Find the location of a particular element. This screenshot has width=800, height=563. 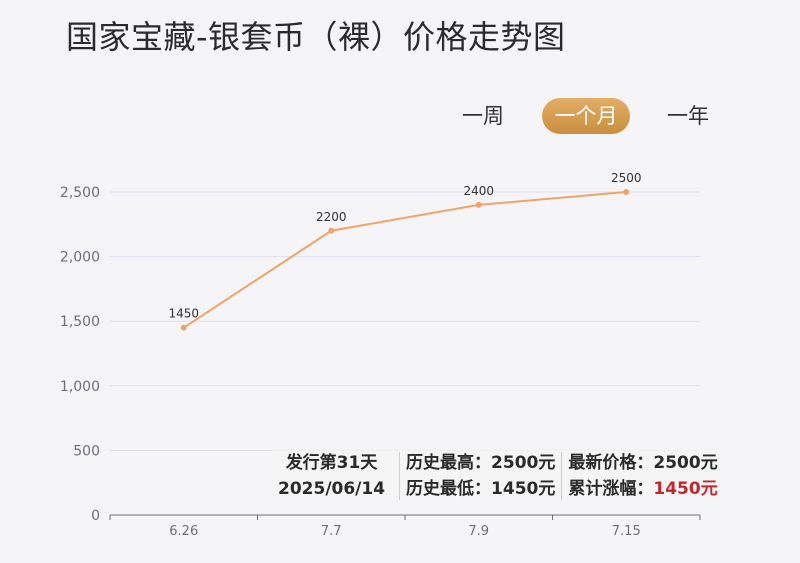

y-tick-label: 2,500 is located at coordinates (80, 193).